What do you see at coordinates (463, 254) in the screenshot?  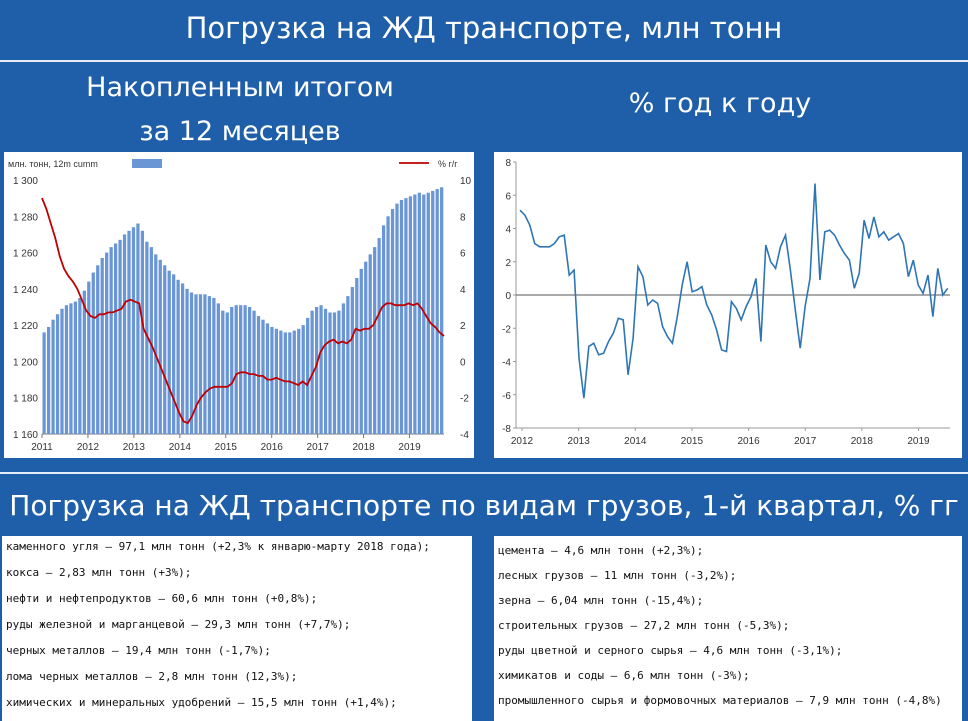 I see `y-right-tick-label: 6` at bounding box center [463, 254].